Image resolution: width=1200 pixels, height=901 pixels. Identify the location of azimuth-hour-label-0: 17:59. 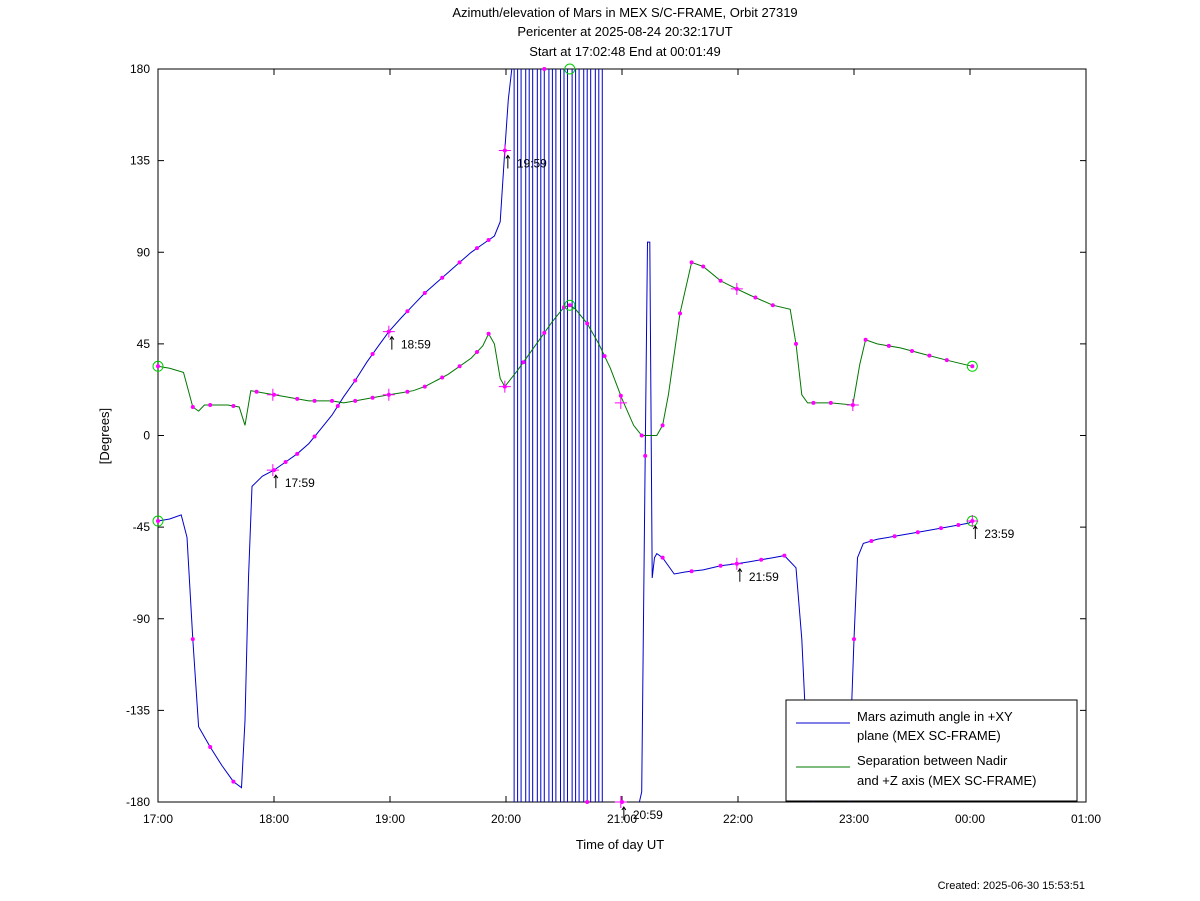
(300, 483).